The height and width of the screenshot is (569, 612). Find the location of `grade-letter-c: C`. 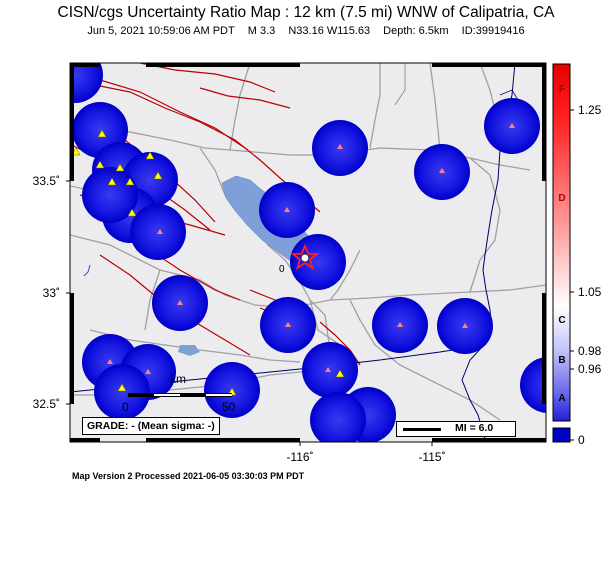

grade-letter-c: C is located at coordinates (562, 320).